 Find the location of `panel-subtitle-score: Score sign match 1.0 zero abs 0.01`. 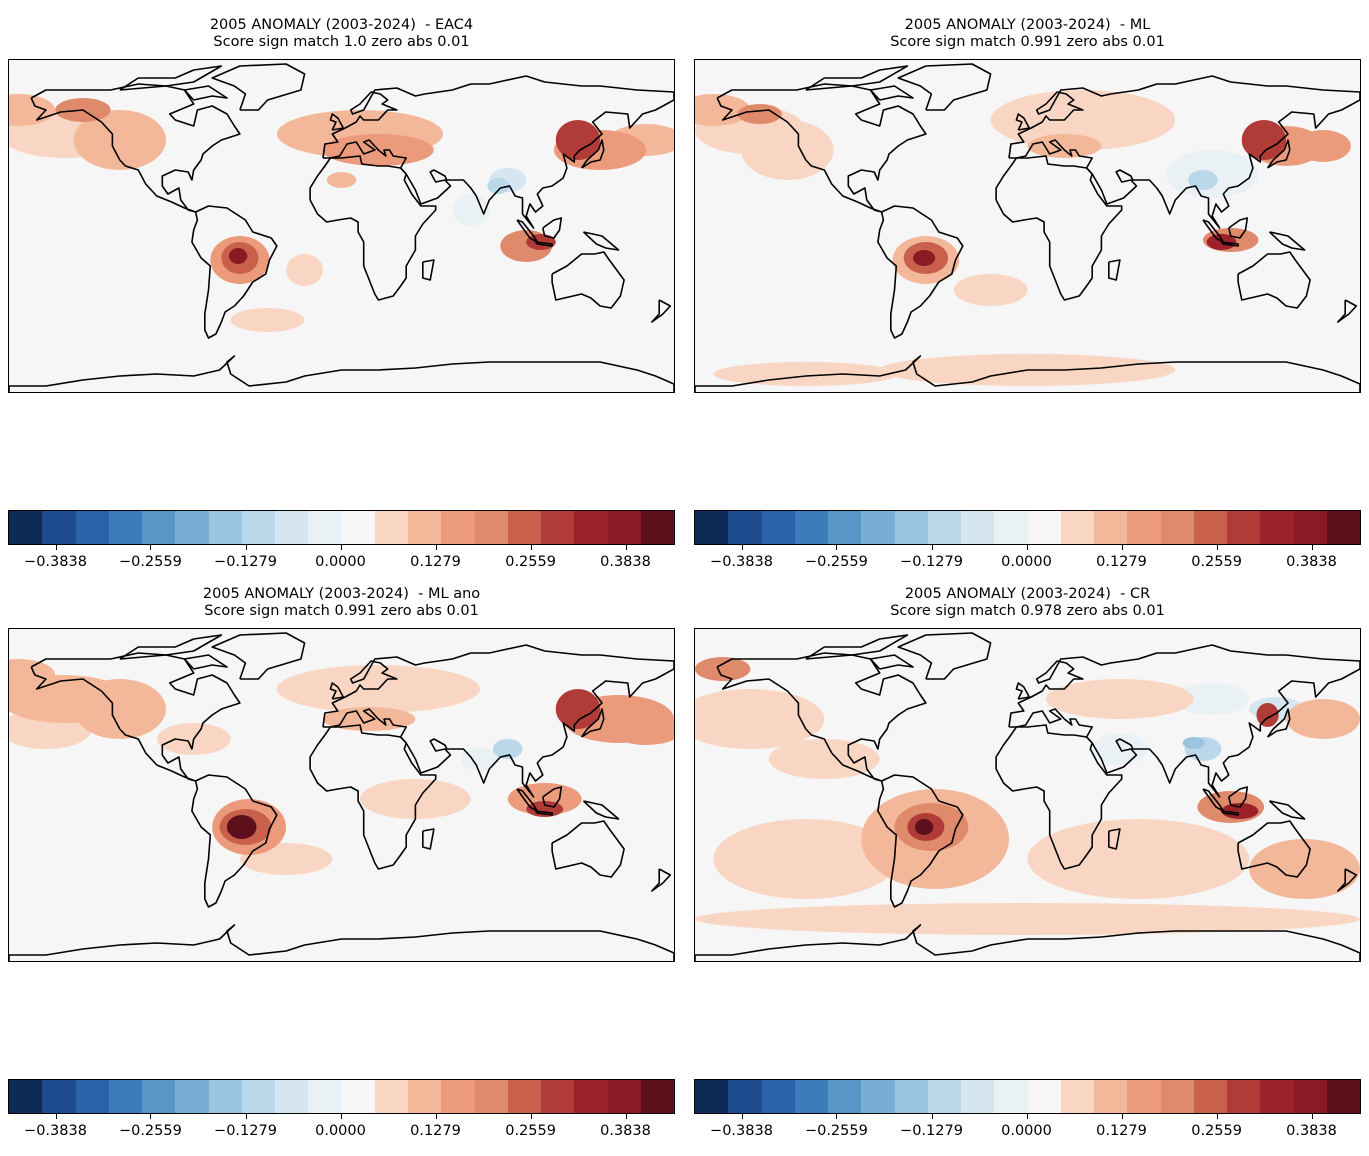

panel-subtitle-score: Score sign match 1.0 zero abs 0.01 is located at coordinates (341, 42).